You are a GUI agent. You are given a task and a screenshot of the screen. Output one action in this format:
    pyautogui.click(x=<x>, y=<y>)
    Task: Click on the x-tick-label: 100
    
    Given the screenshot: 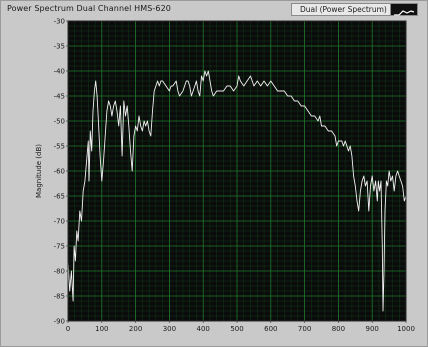 What is the action you would take?
    pyautogui.click(x=101, y=329)
    